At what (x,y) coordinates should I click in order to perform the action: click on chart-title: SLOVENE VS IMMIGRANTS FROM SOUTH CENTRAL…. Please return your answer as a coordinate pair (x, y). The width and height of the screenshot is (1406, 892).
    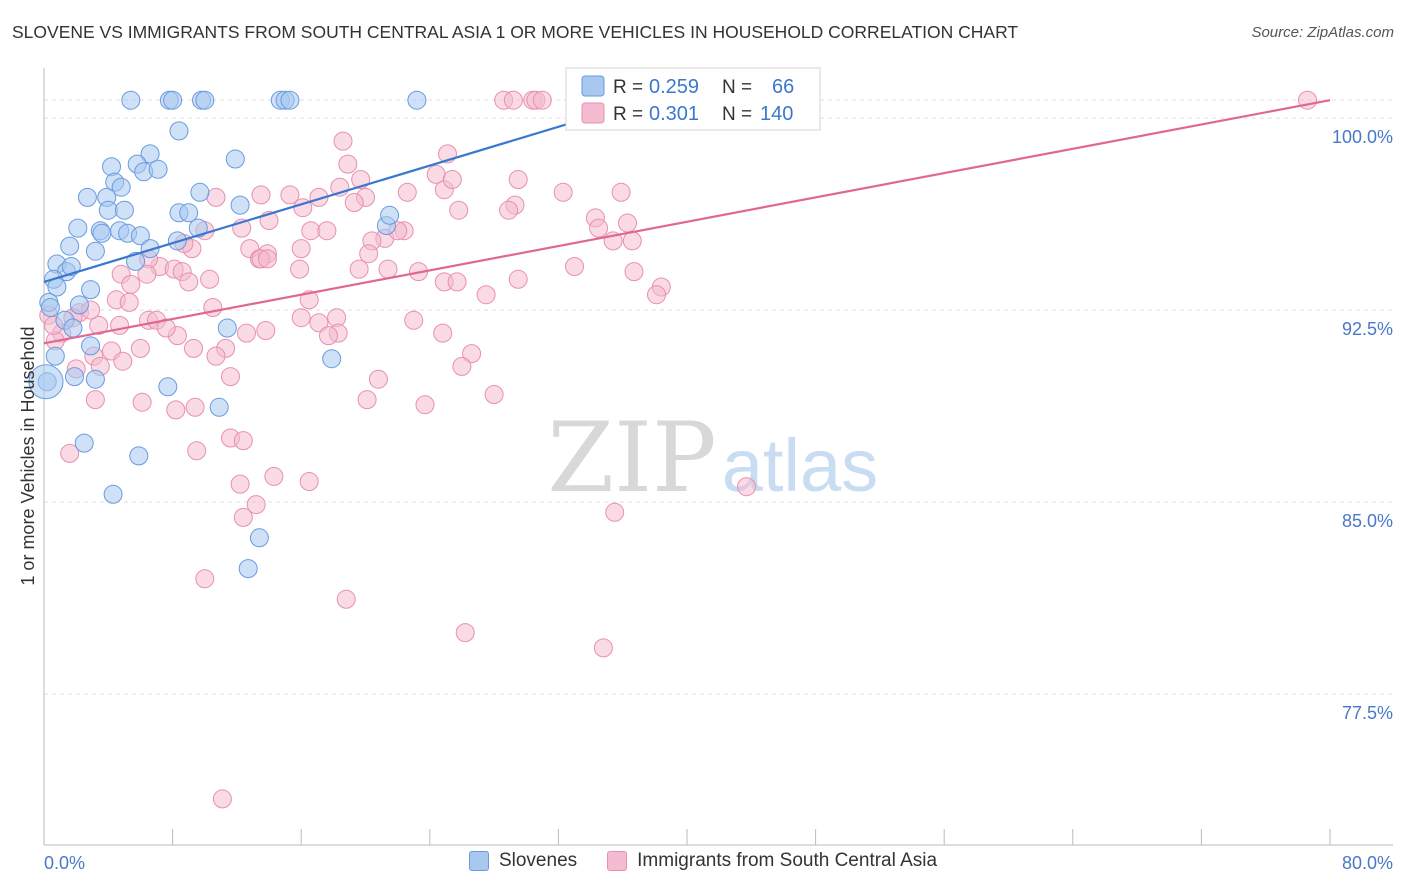
    Looking at the image, I should click on (515, 32).